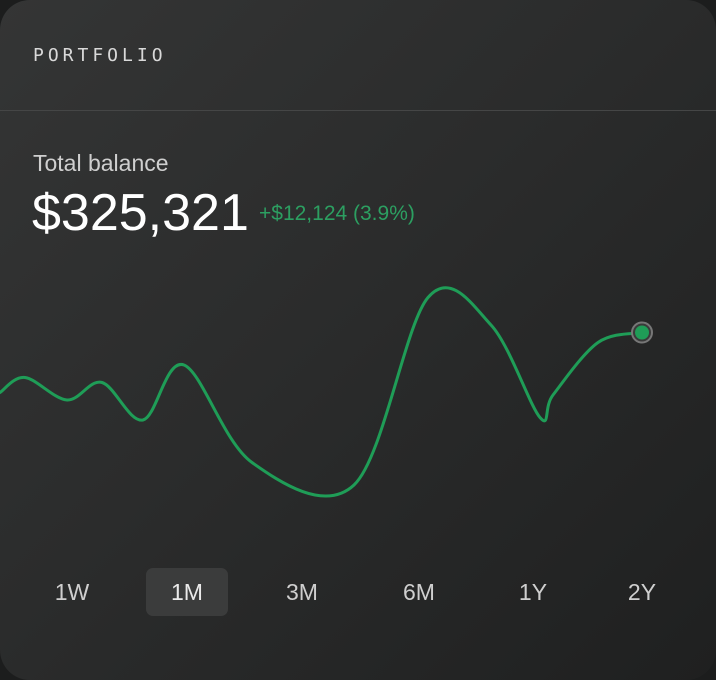 This screenshot has height=680, width=716. I want to click on range-button-6m: 6M, so click(419, 591).